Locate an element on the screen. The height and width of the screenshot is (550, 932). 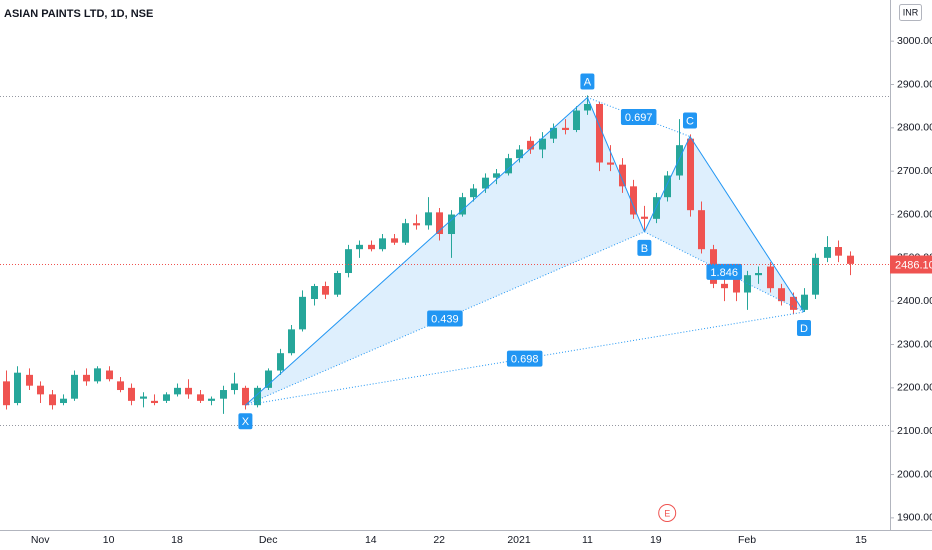
last-price-box is located at coordinates (911, 264).